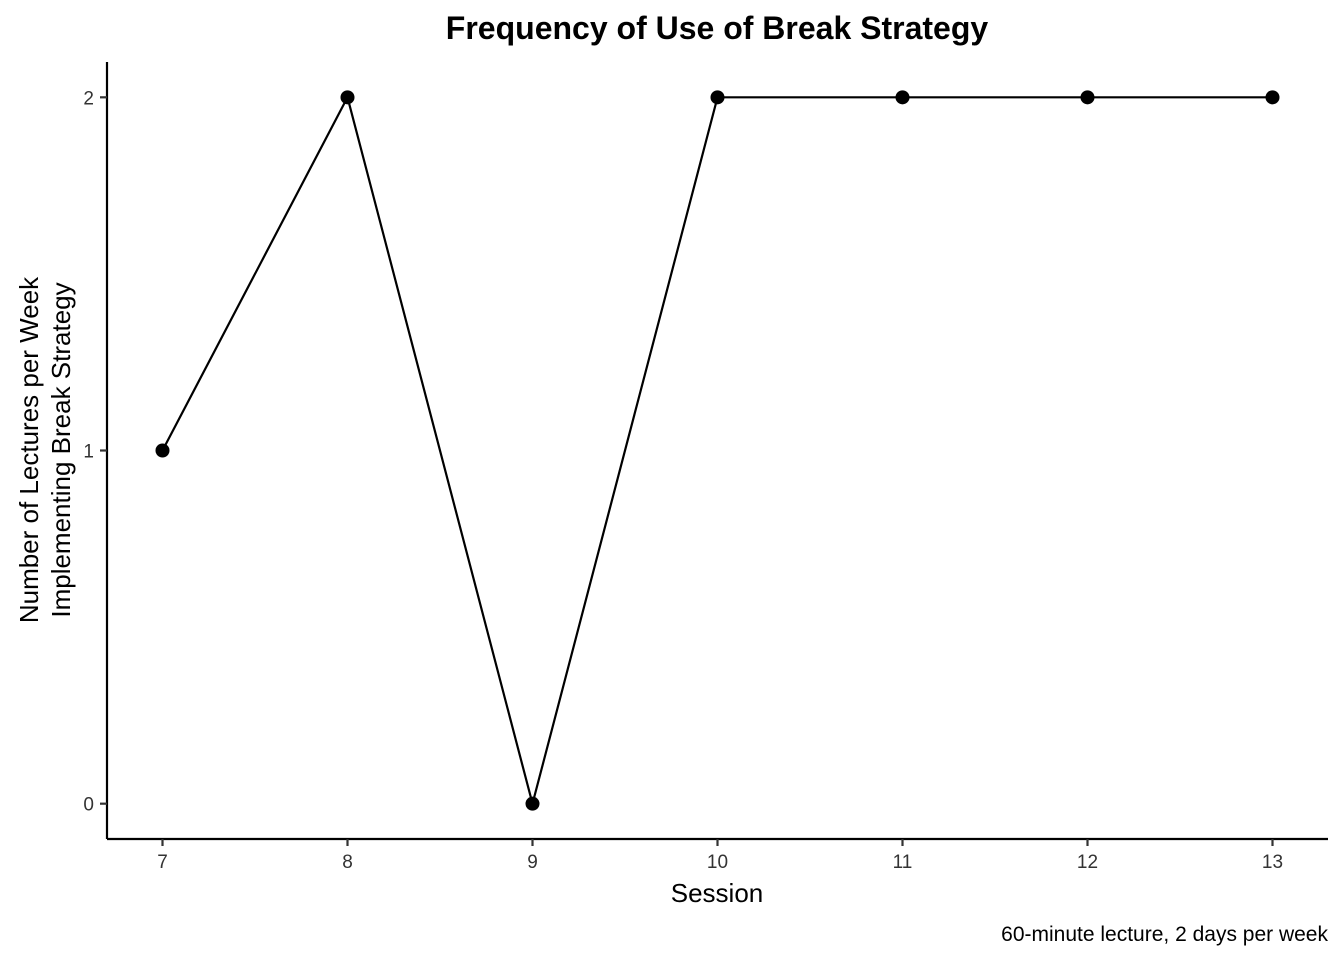 This screenshot has width=1344, height=960. What do you see at coordinates (717, 862) in the screenshot?
I see `x-tick-label: 10` at bounding box center [717, 862].